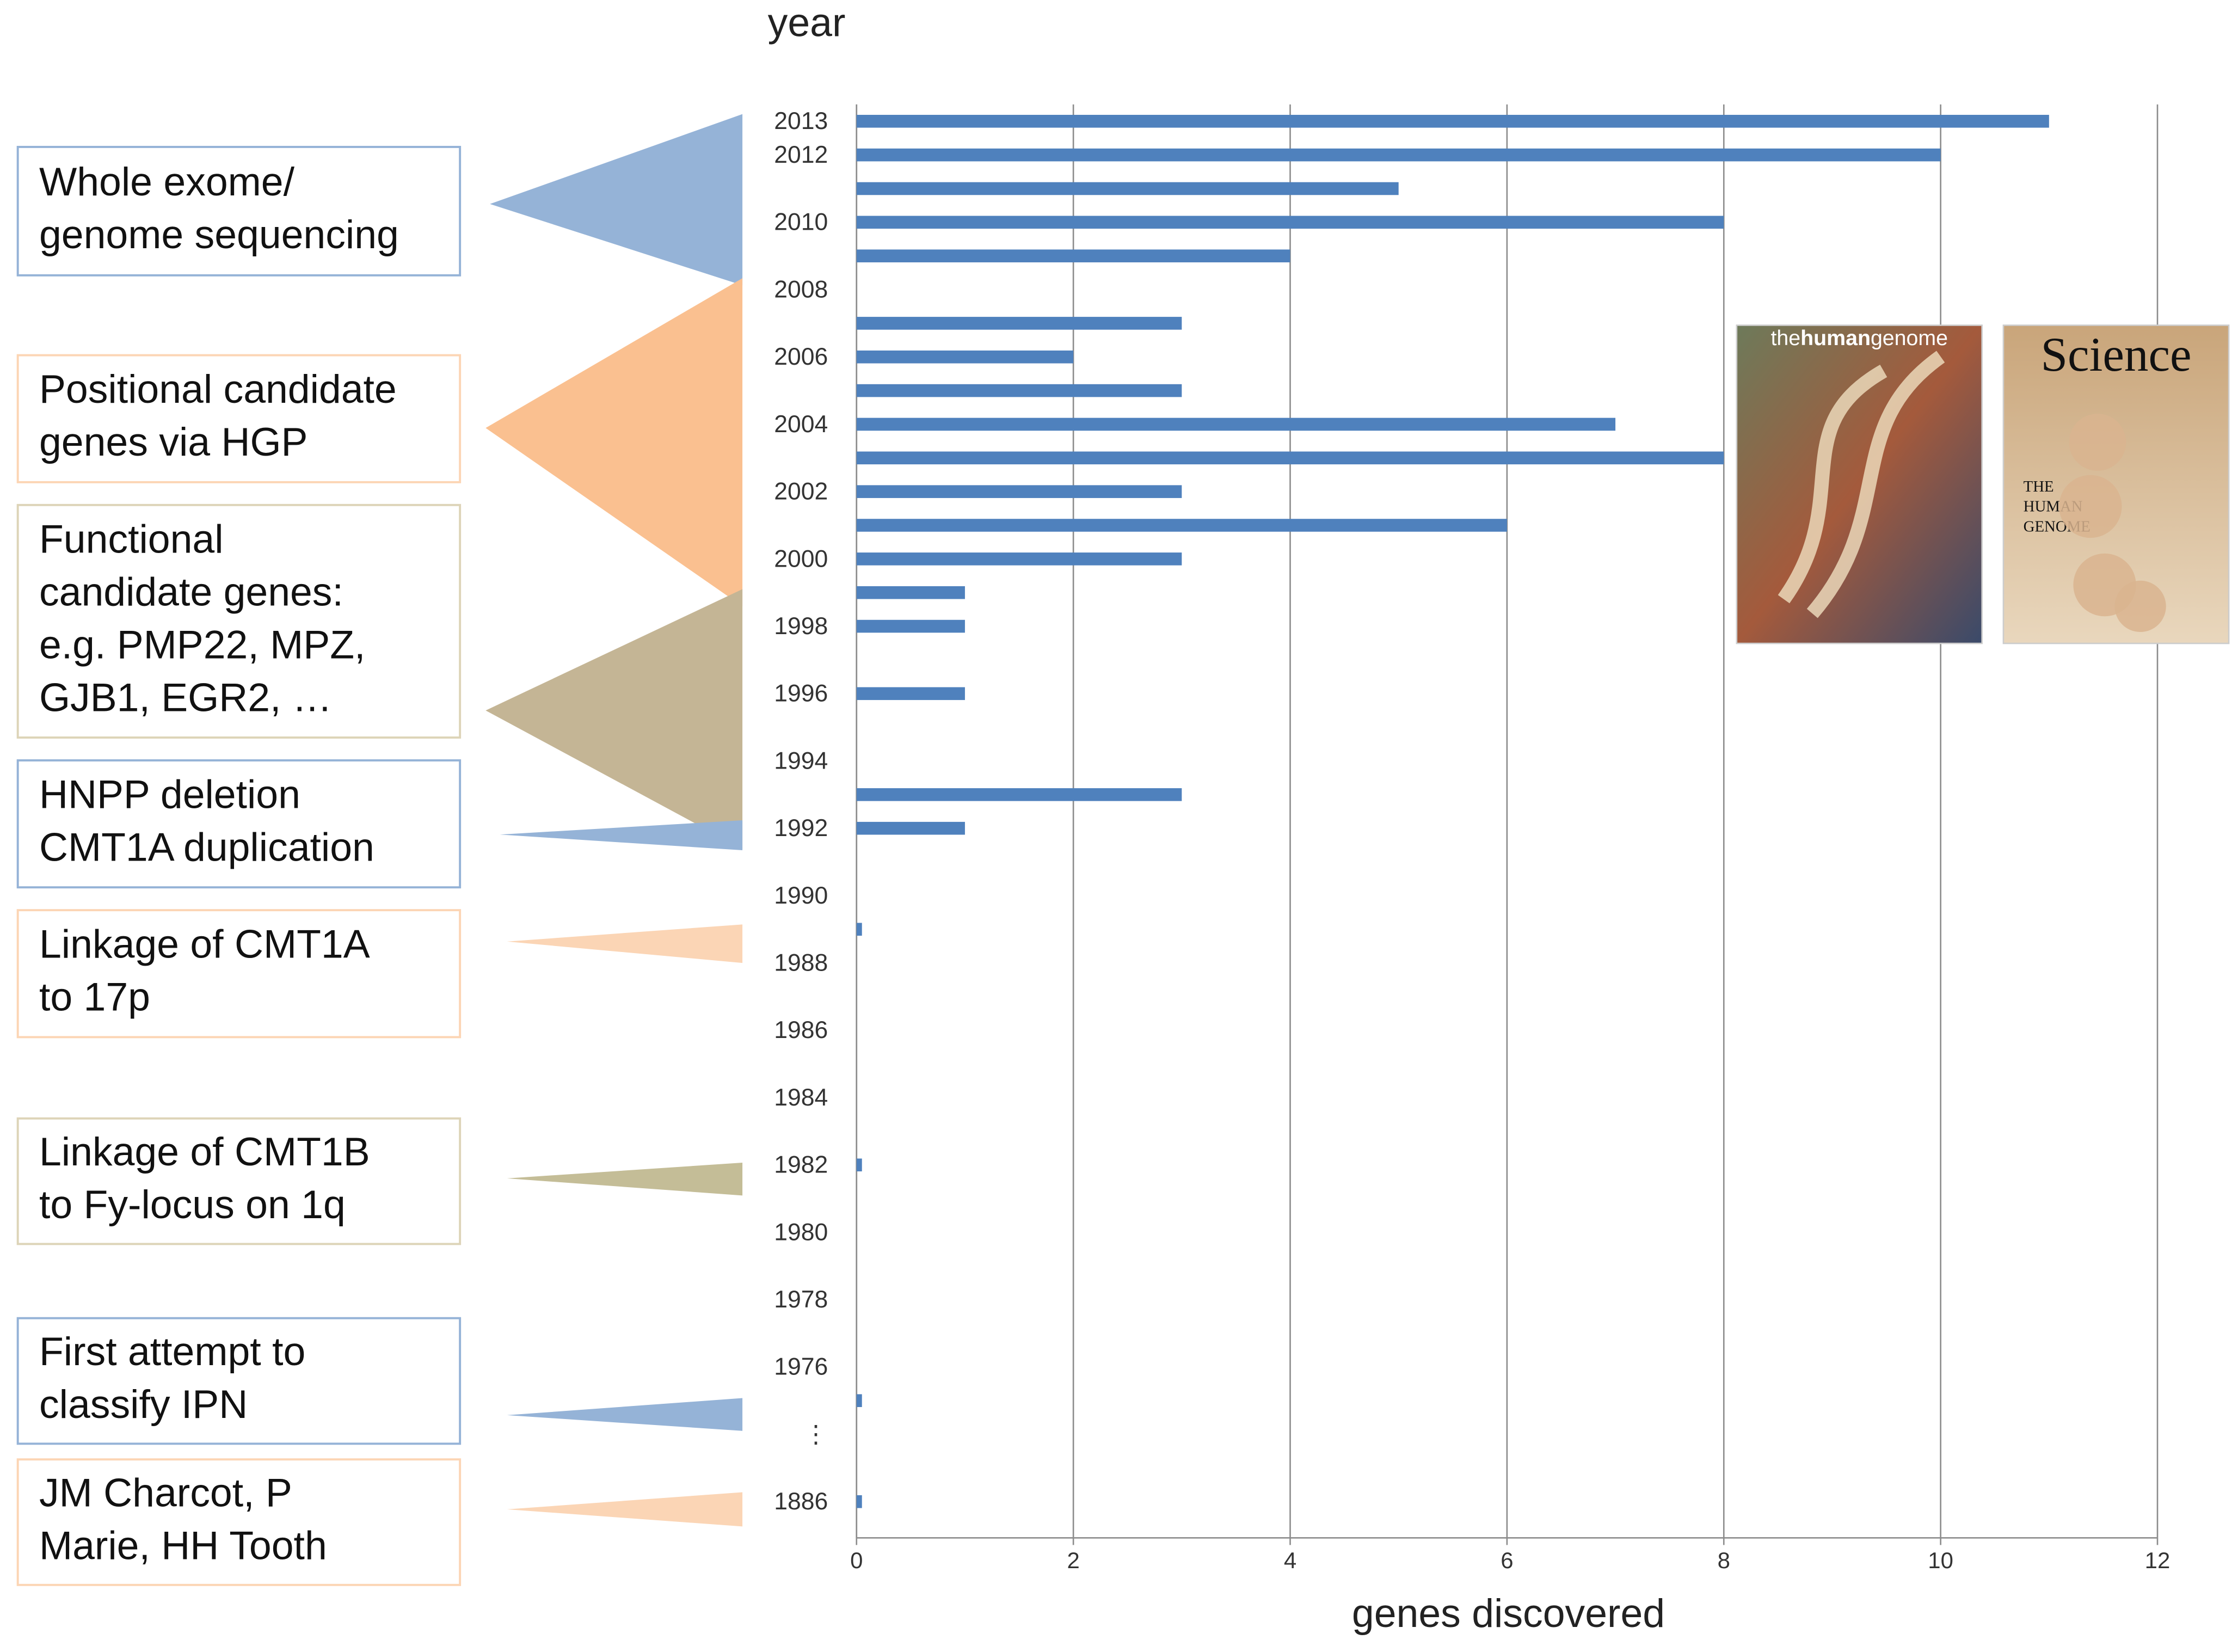 This screenshot has height=1652, width=2238. Describe the element at coordinates (801, 1299) in the screenshot. I see `y-tick-label: 1978` at that location.